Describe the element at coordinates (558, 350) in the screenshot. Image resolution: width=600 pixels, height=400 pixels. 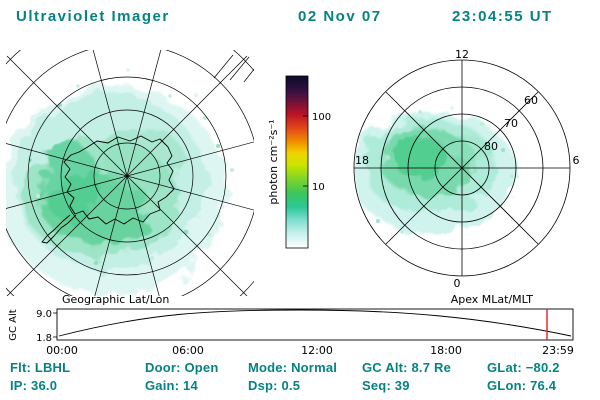
I see `xtick-2359: 23:59` at that location.